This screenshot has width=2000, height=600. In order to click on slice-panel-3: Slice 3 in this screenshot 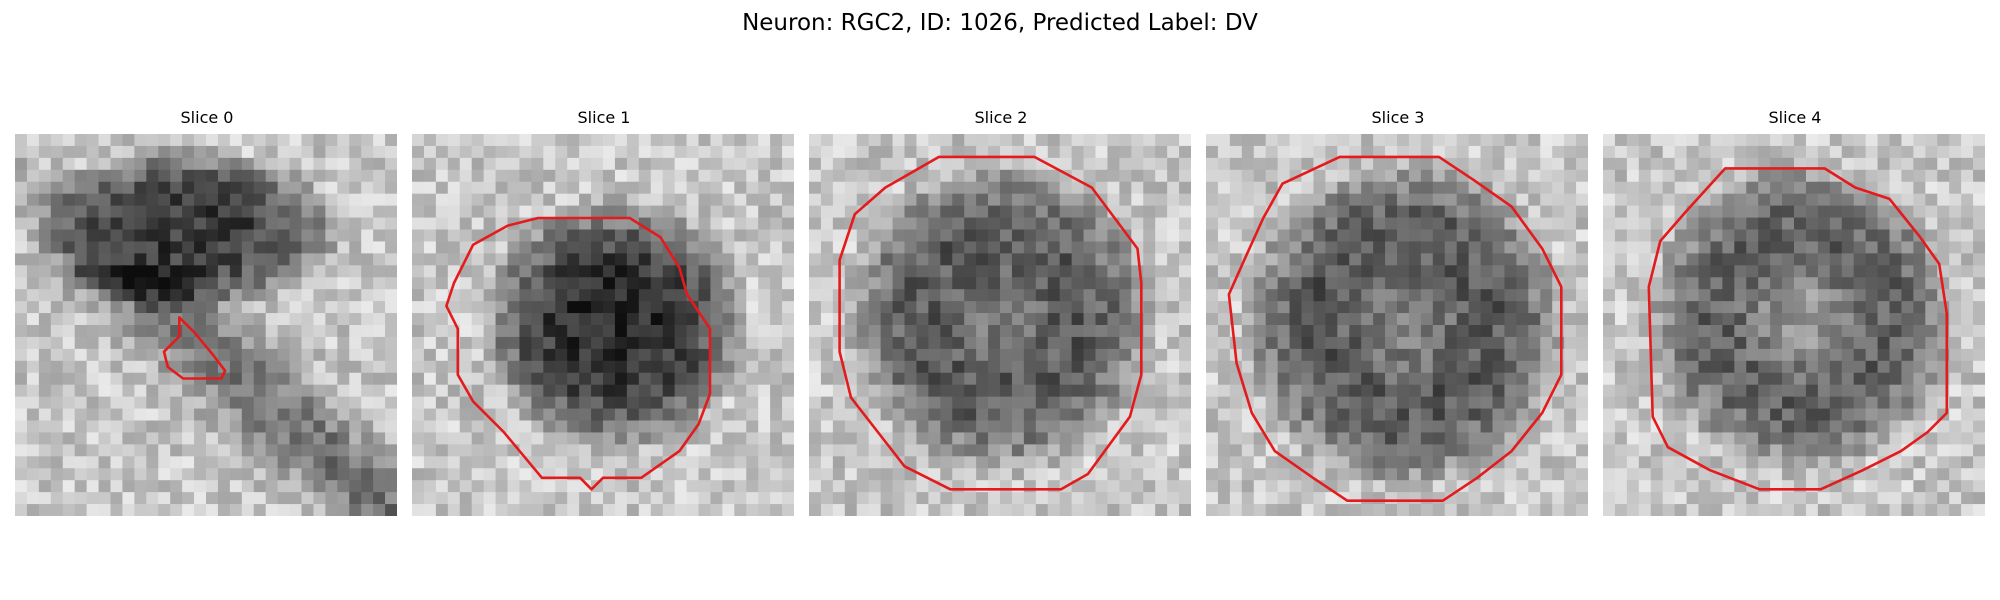, I will do `click(1398, 311)`.